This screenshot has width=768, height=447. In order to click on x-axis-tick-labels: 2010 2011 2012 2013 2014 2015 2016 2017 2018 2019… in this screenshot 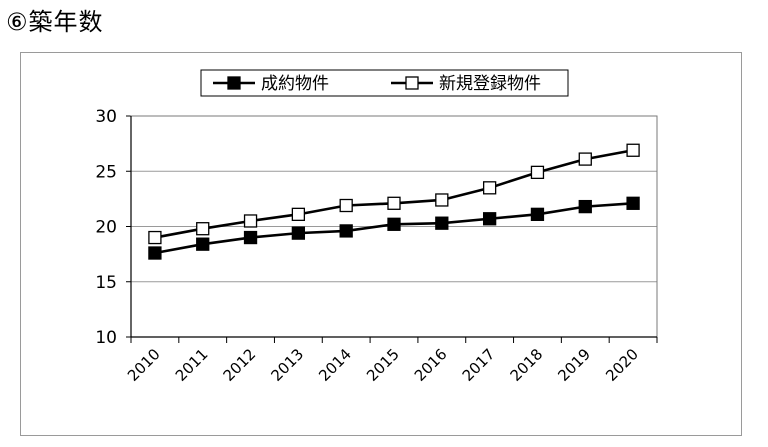, I will do `click(383, 365)`.